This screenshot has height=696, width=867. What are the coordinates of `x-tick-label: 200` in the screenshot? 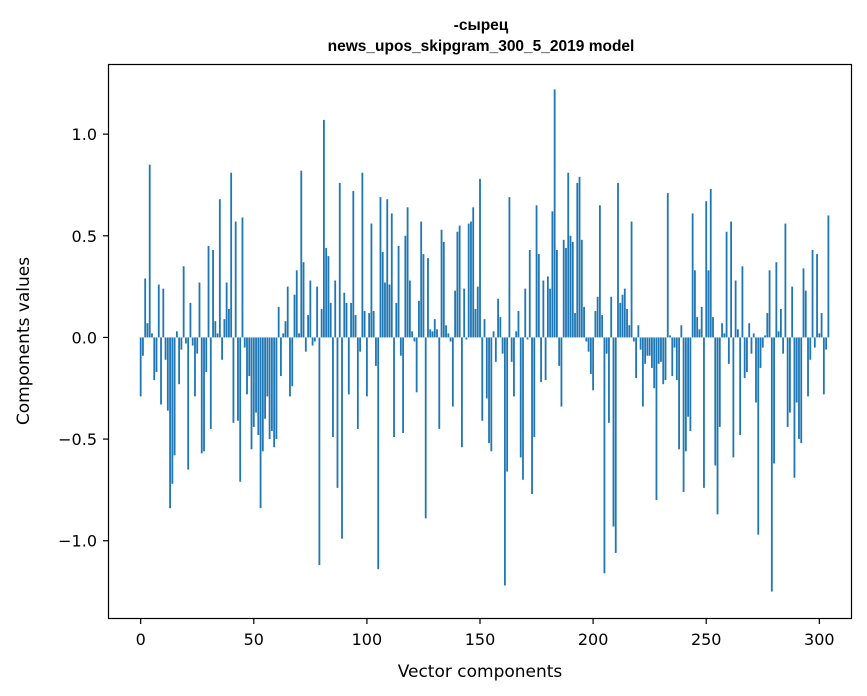 It's located at (593, 639).